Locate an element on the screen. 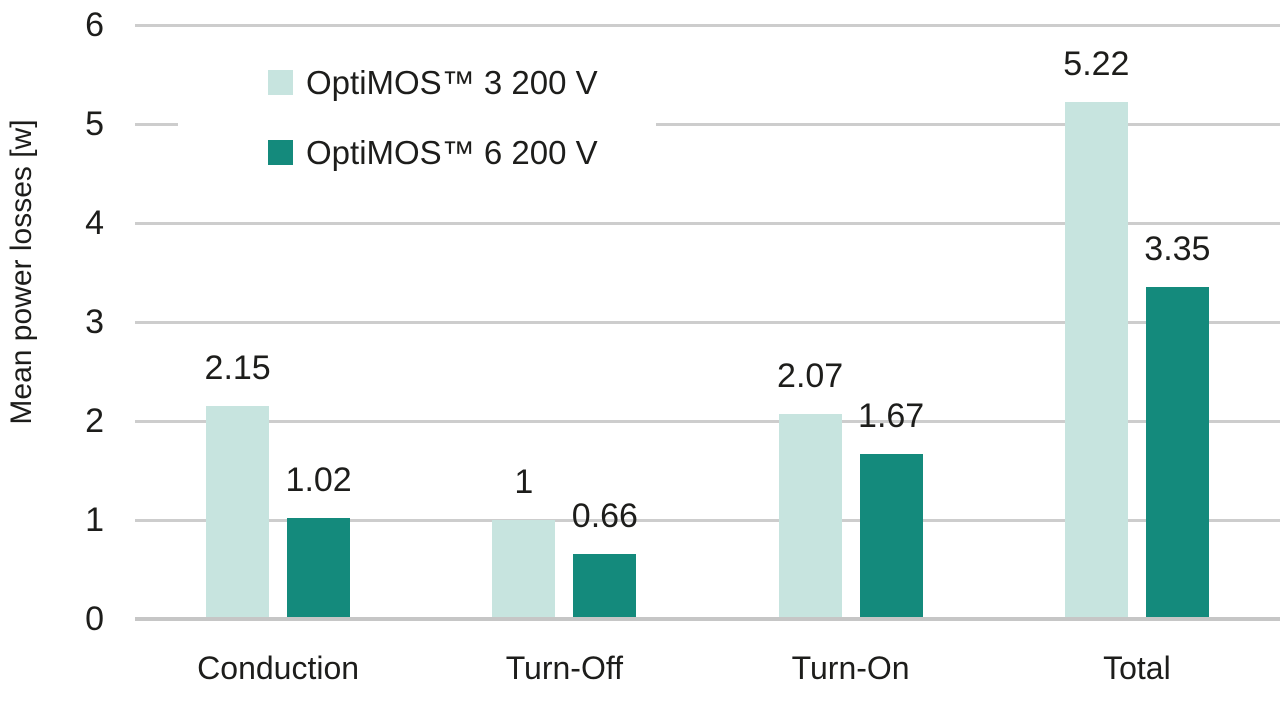  legend-backdrop is located at coordinates (417, 111).